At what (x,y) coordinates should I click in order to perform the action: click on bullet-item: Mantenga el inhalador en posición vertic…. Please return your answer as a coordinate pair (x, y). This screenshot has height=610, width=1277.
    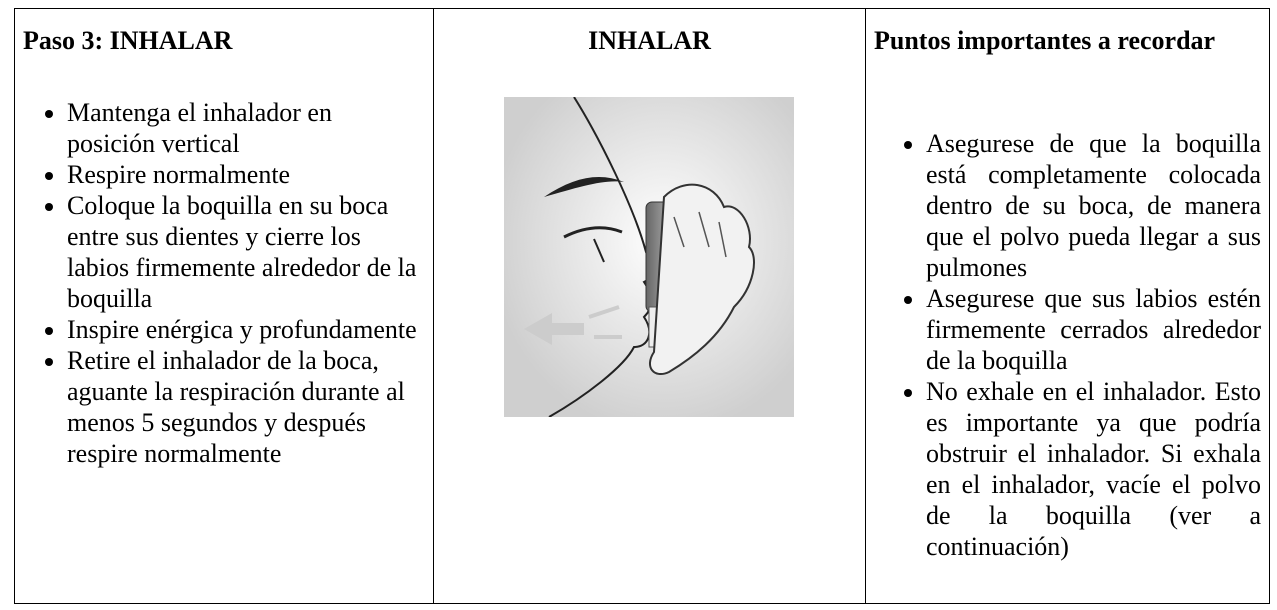
    Looking at the image, I should click on (246, 128).